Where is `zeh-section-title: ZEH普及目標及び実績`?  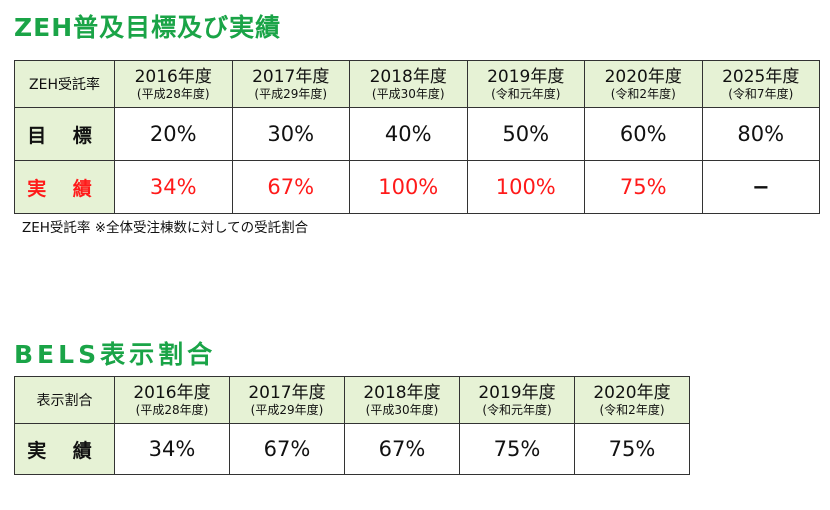
zeh-section-title: ZEH普及目標及び実績 is located at coordinates (148, 27).